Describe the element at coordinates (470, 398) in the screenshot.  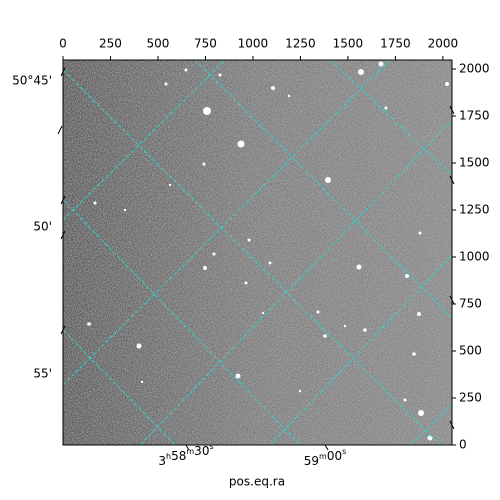
I see `y-tick-label: 250` at that location.